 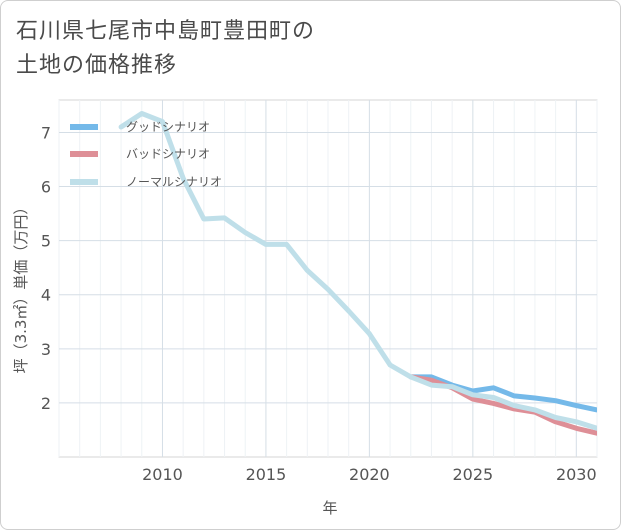 What do you see at coordinates (502, 393) in the screenshot?
I see `series-line-good` at bounding box center [502, 393].